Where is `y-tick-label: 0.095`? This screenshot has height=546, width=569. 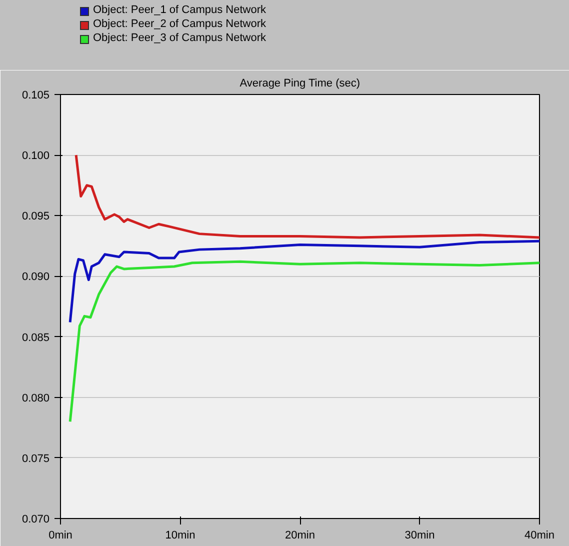 y-tick-label: 0.095 is located at coordinates (36, 216).